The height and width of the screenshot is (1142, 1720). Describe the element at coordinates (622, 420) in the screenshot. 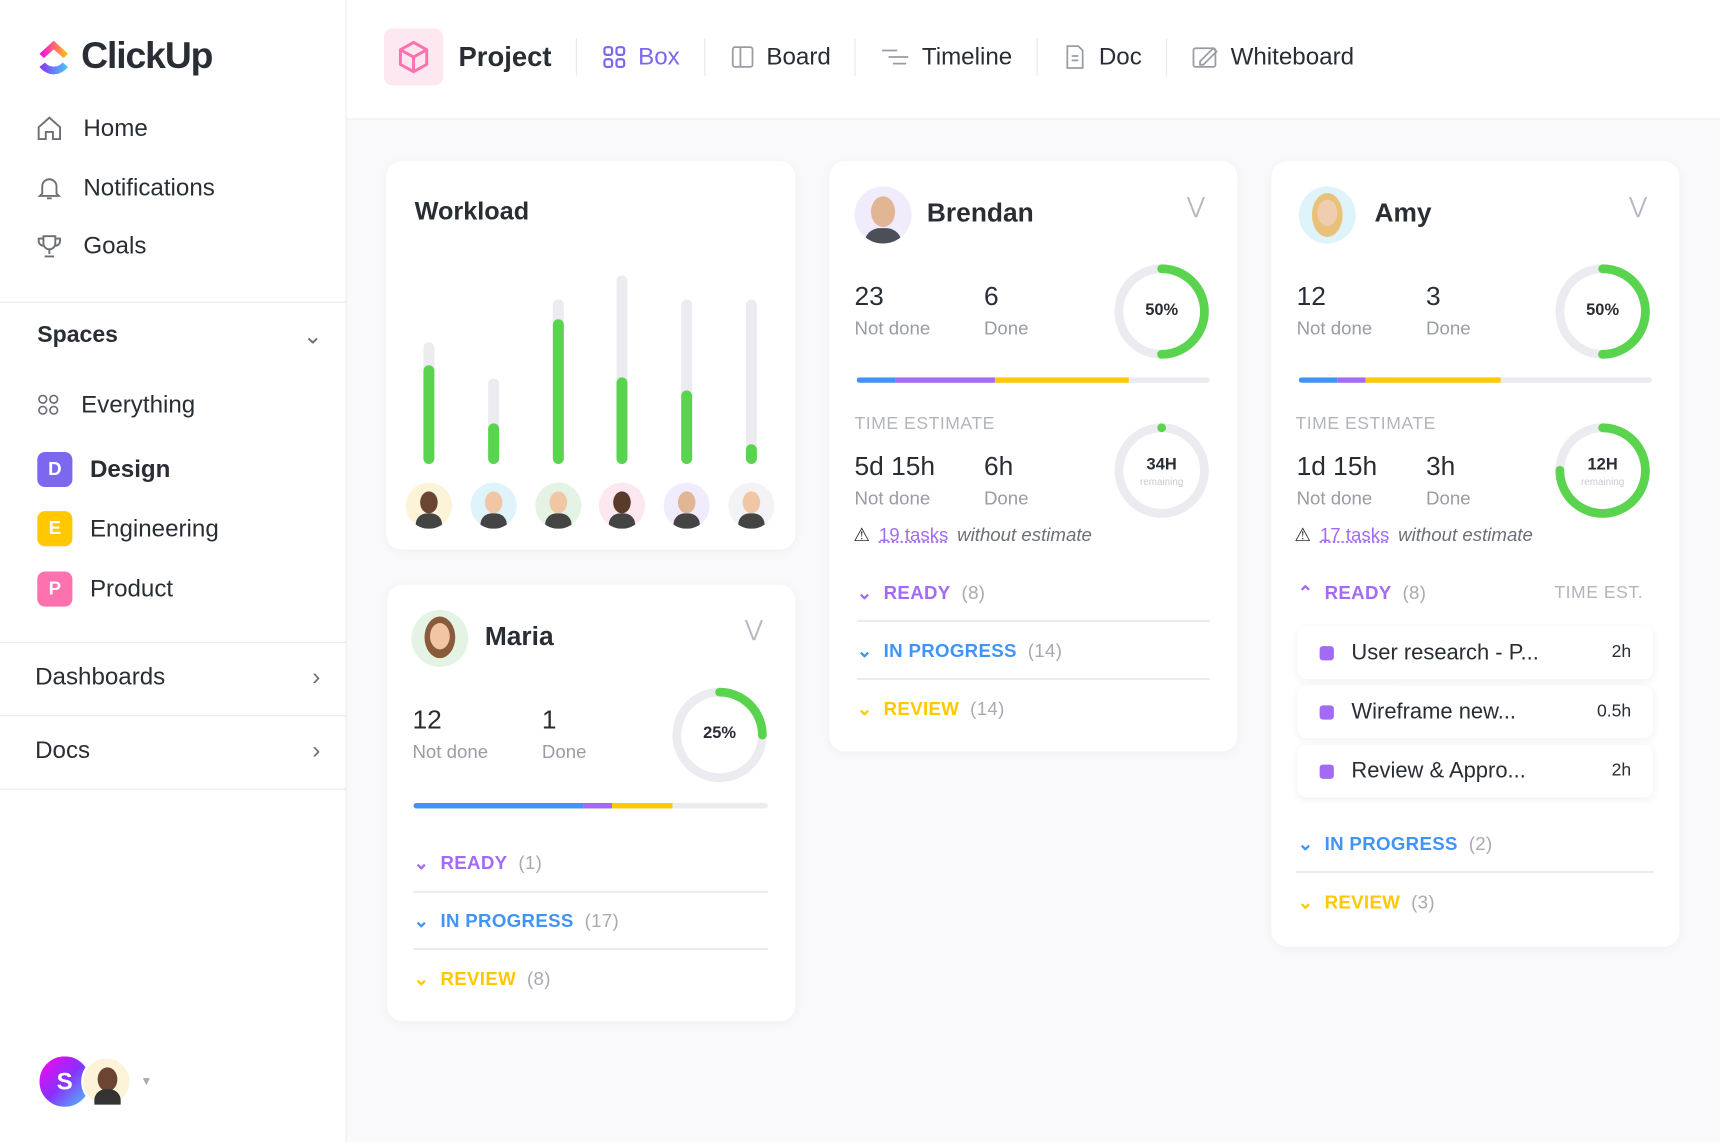

I see `workload-bar-fill` at that location.